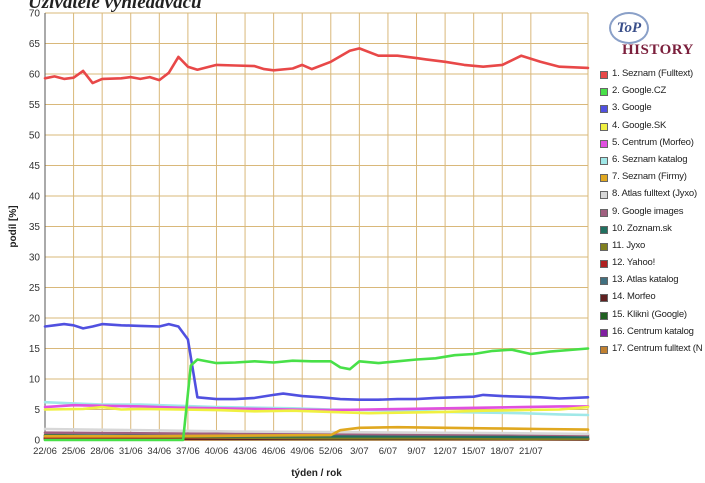 The height and width of the screenshot is (483, 705). What do you see at coordinates (35, 44) in the screenshot?
I see `y-tick-label: 65` at bounding box center [35, 44].